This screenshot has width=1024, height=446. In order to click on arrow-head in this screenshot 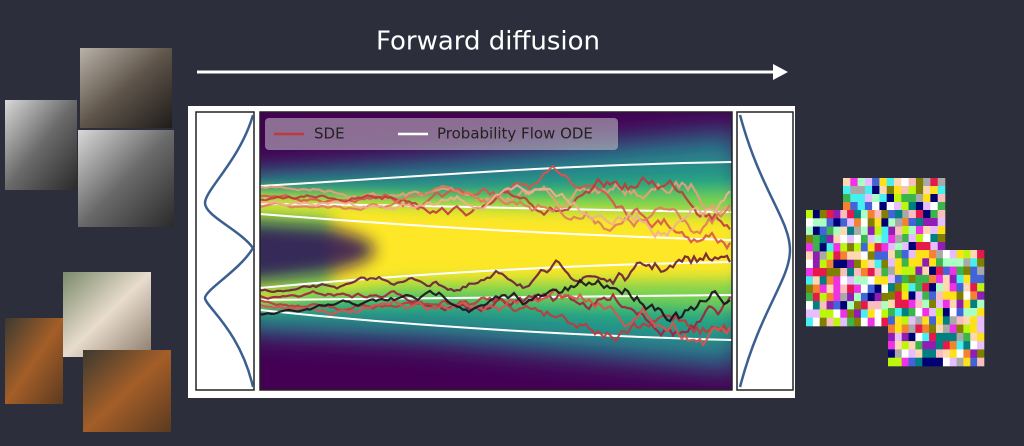, I will do `click(780, 72)`.